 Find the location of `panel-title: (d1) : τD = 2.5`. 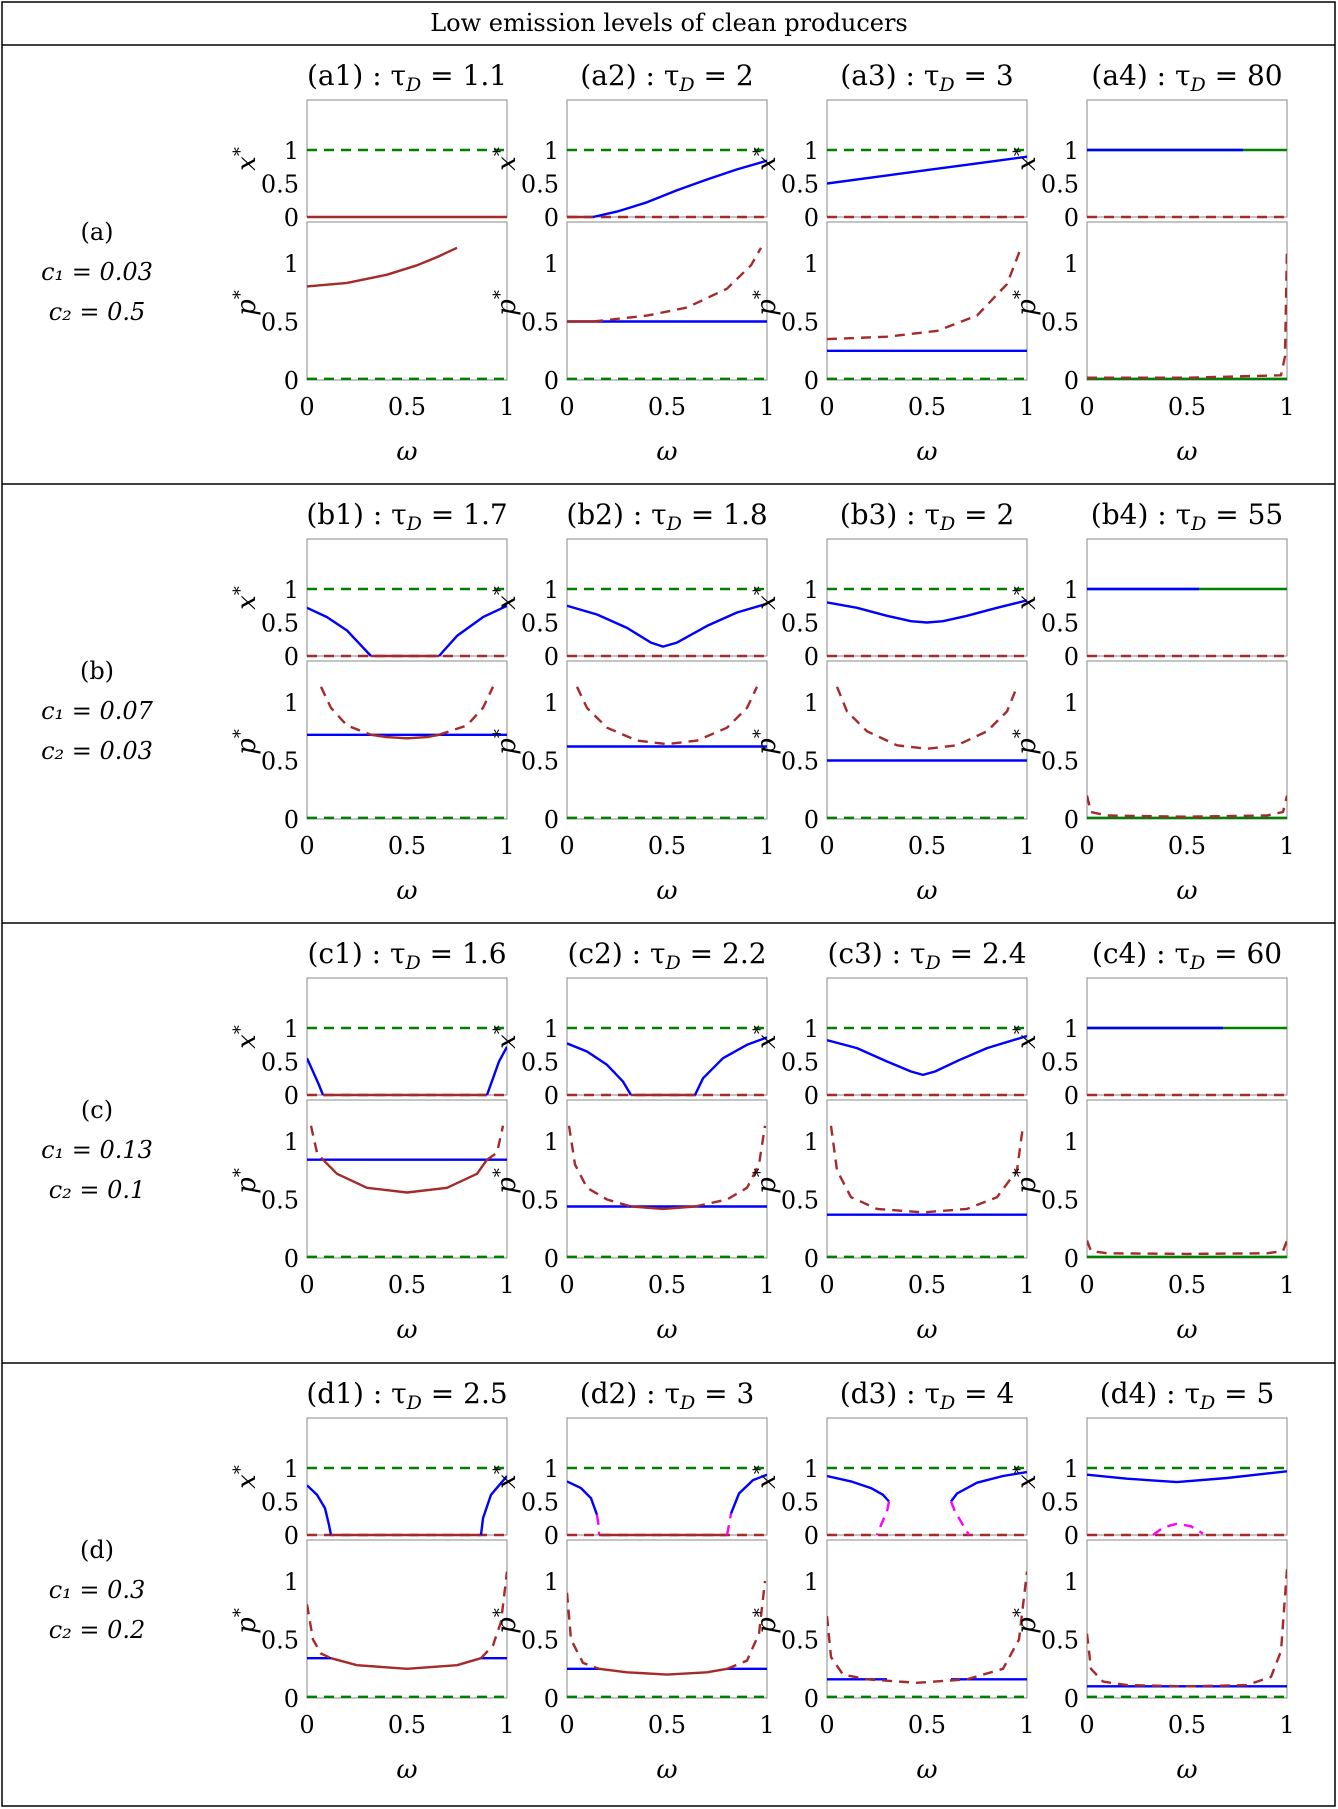

panel-title: (d1) : τD = 2.5 is located at coordinates (406, 1395).